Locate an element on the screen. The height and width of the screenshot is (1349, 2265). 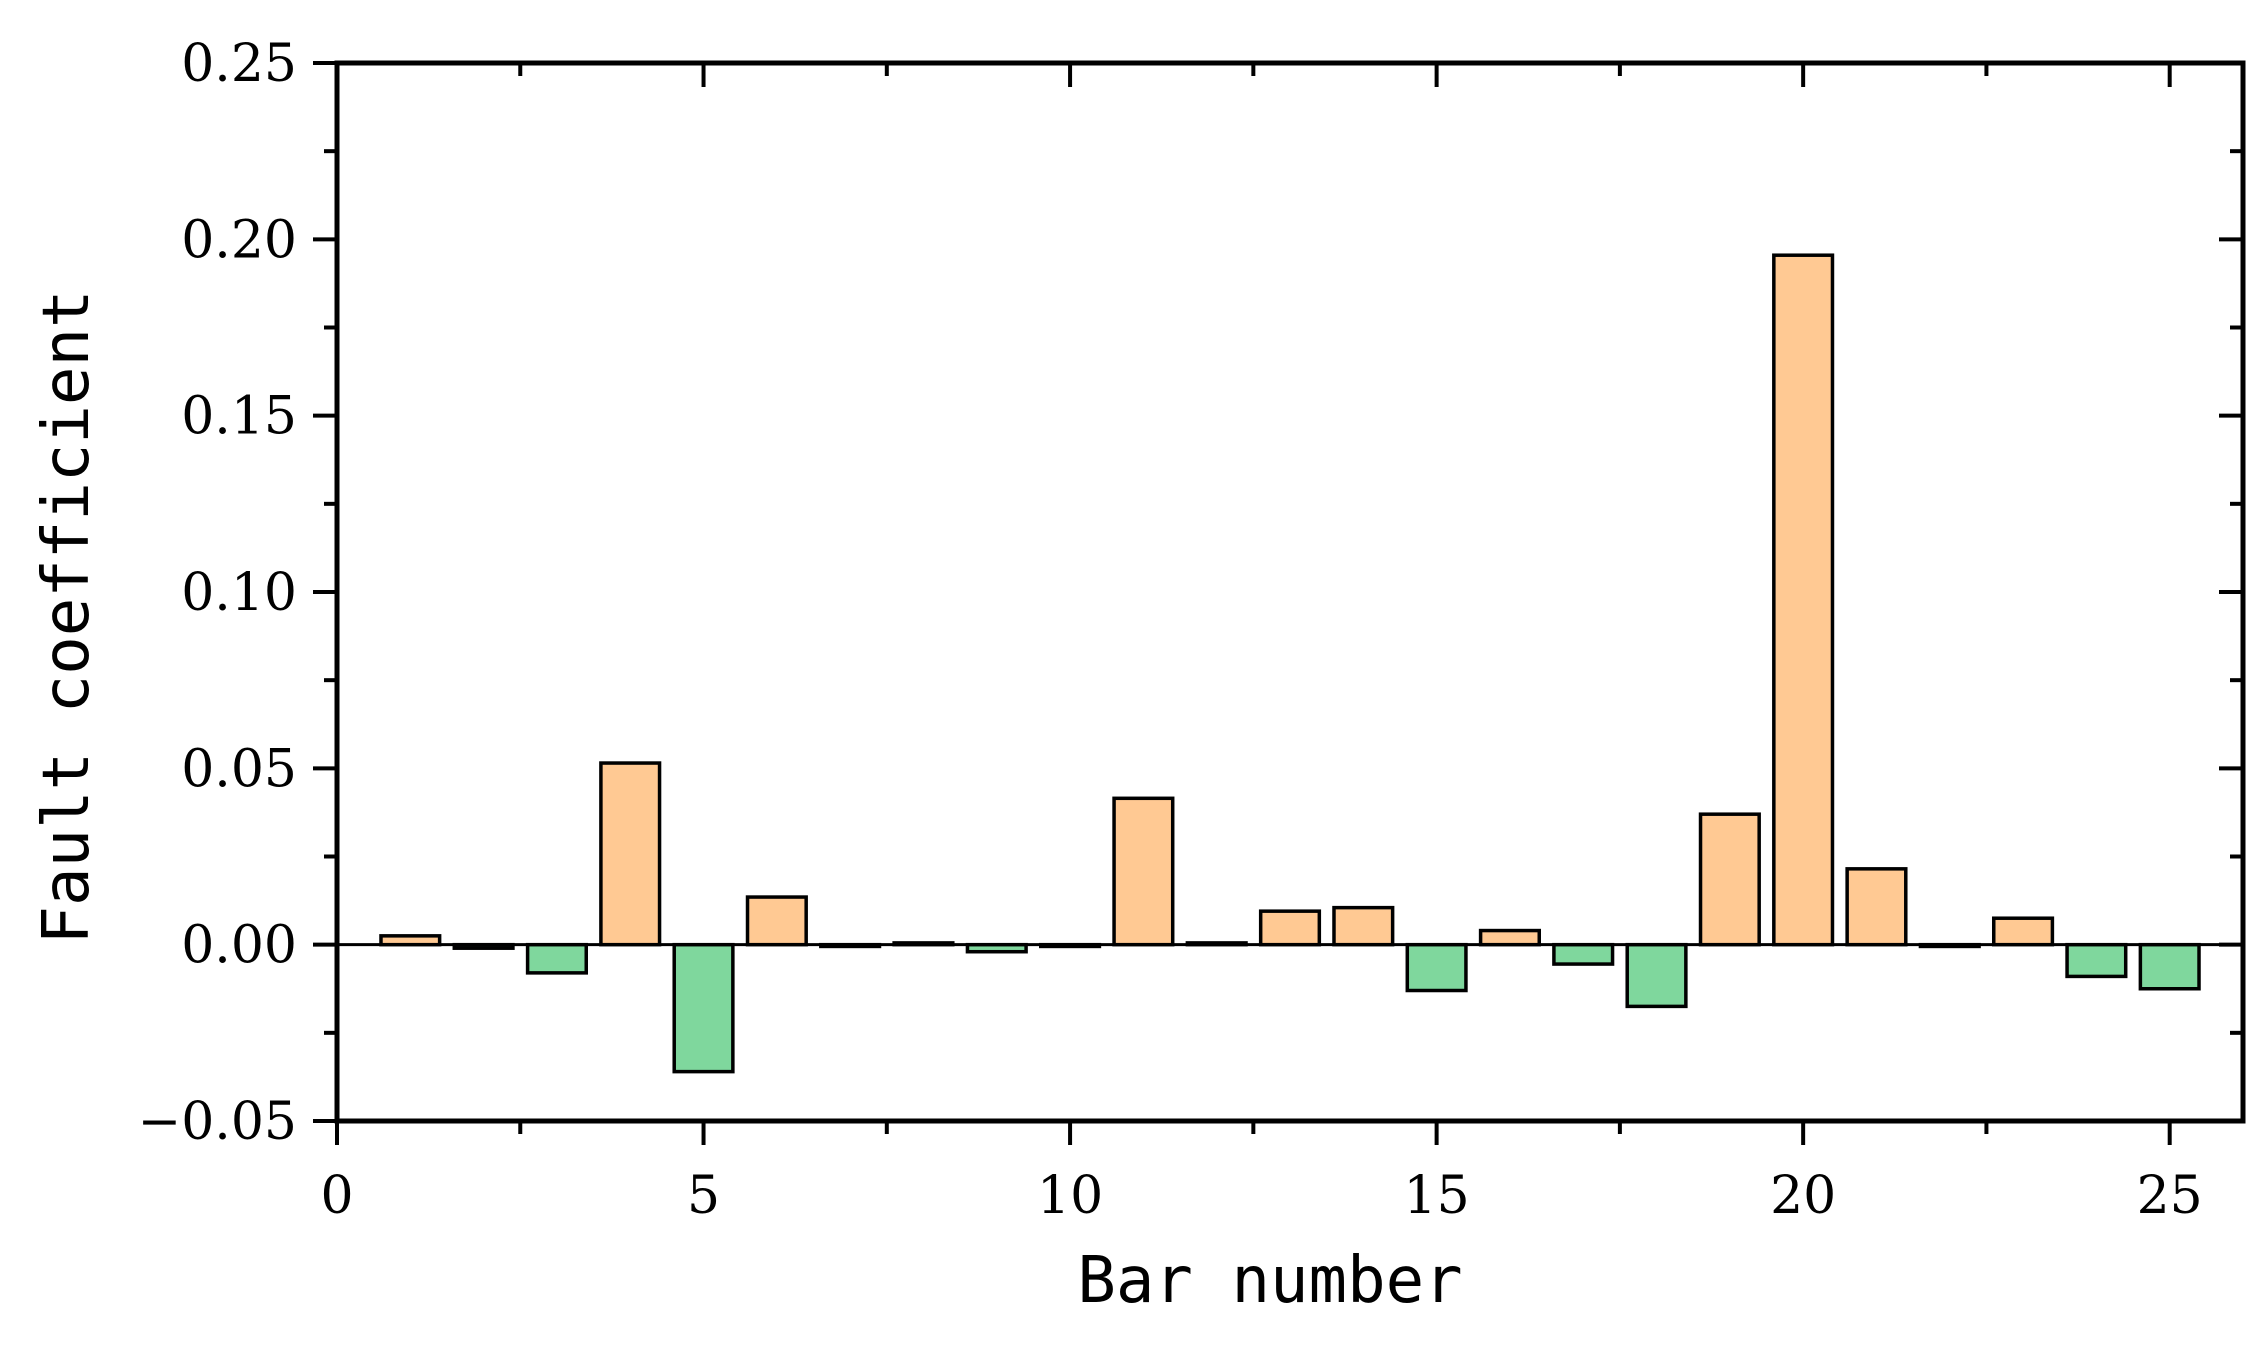
y-tick-label: −0.05 is located at coordinates (217, 1122).